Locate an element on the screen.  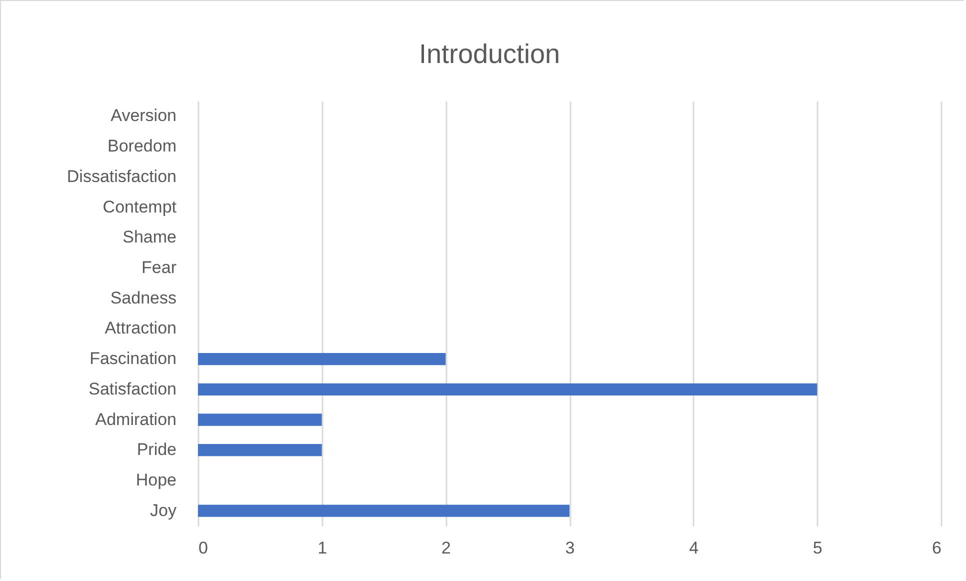
y-tick-label: Sadness is located at coordinates (143, 298).